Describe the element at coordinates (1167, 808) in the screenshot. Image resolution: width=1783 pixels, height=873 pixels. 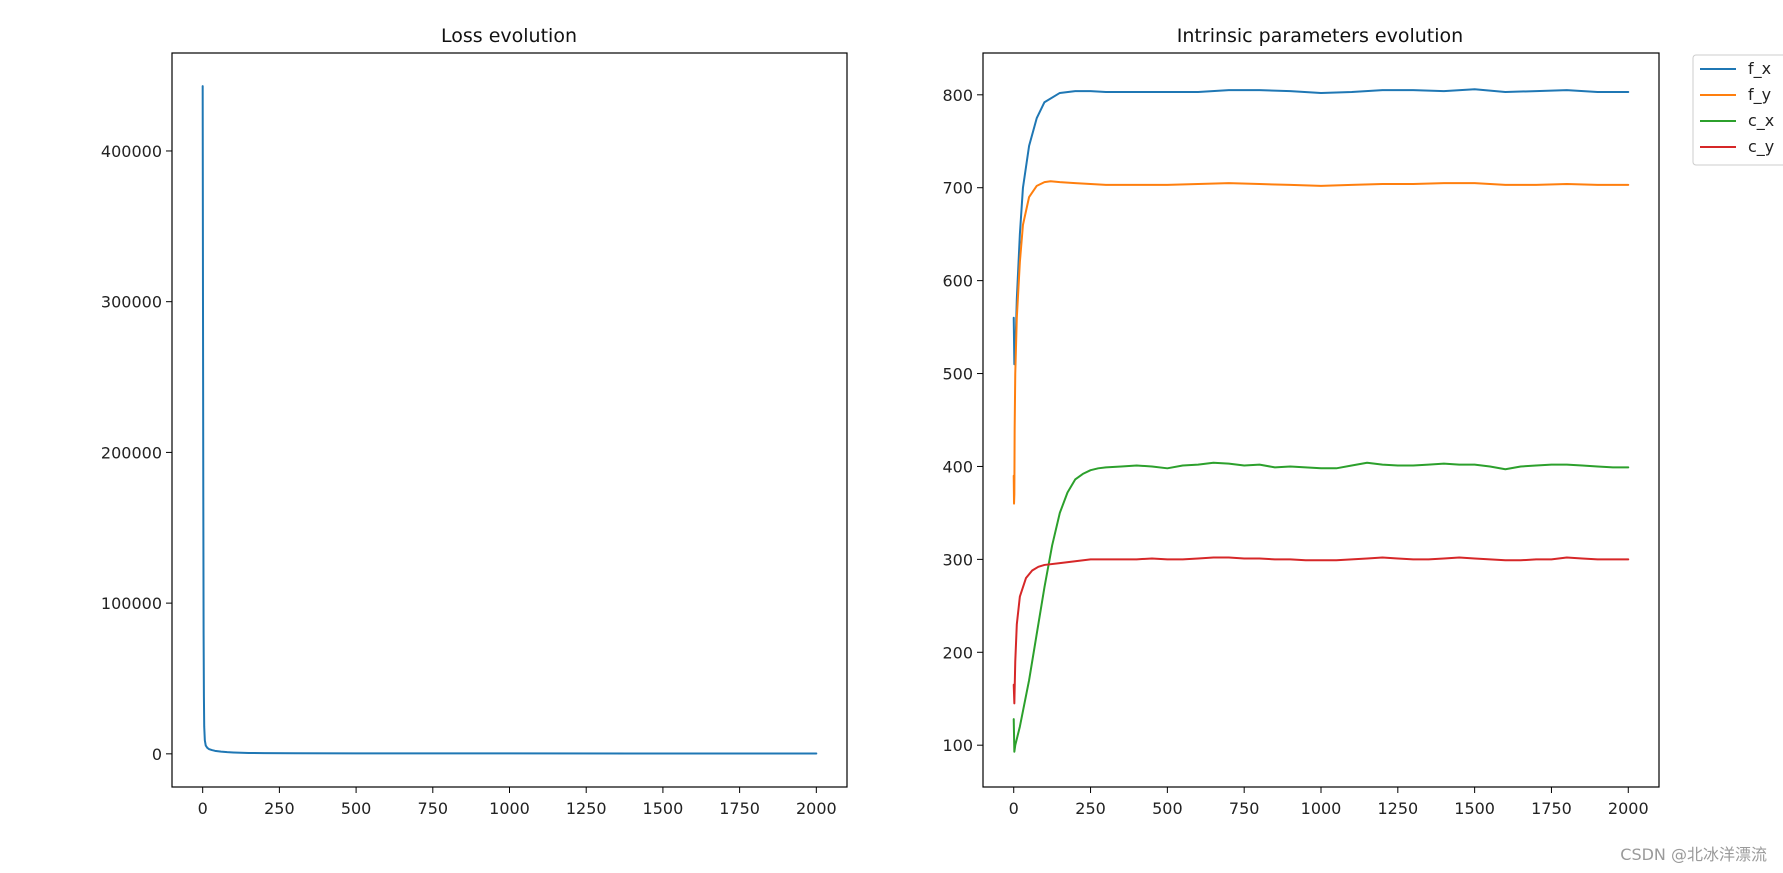
I see `intrinsics-x-tick-label: 500` at that location.